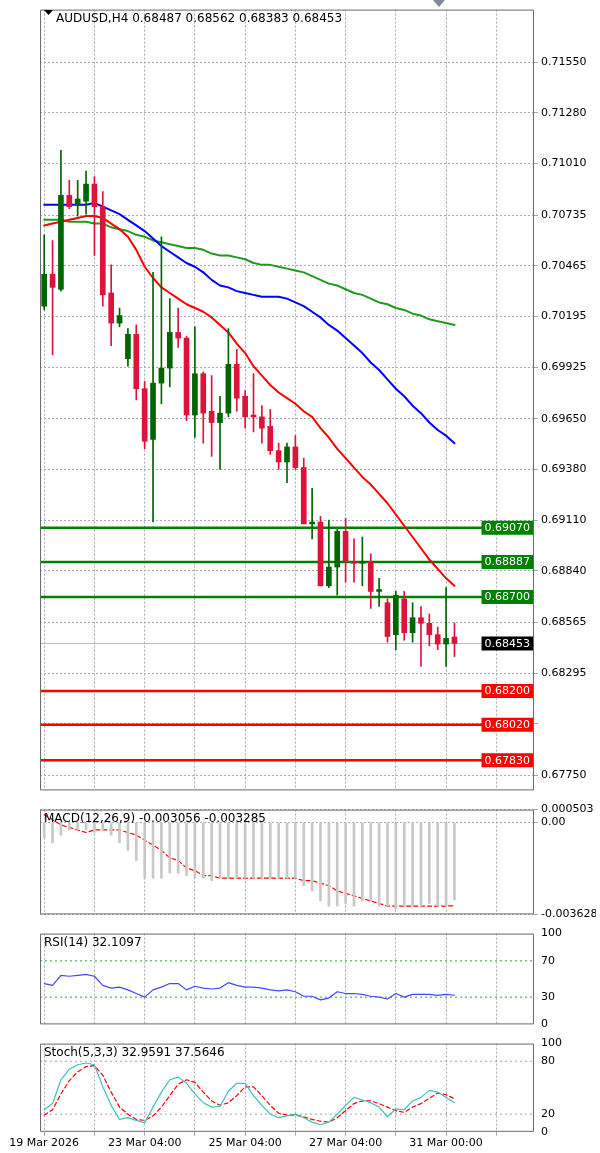  What do you see at coordinates (144, 1143) in the screenshot?
I see `x-tick-label: 23 Mar 04:00` at bounding box center [144, 1143].